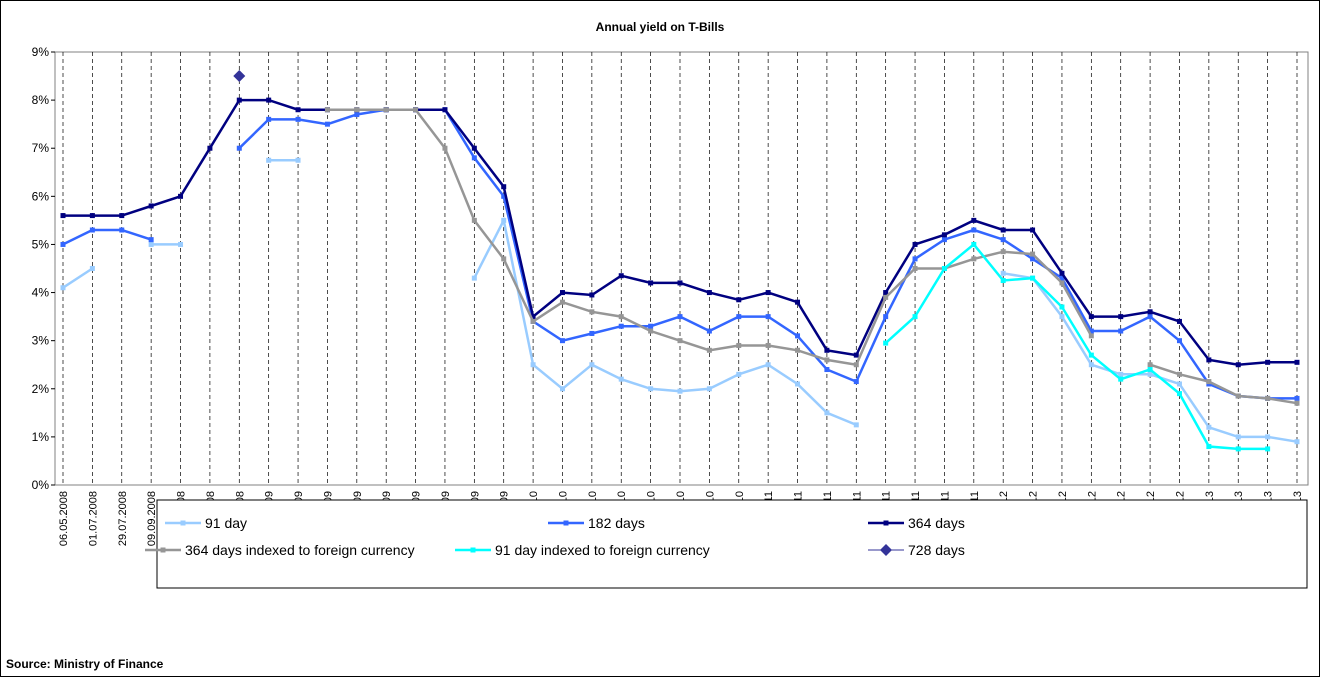 Image resolution: width=1320 pixels, height=682 pixels. I want to click on y-tick-label: 8%, so click(41, 100).